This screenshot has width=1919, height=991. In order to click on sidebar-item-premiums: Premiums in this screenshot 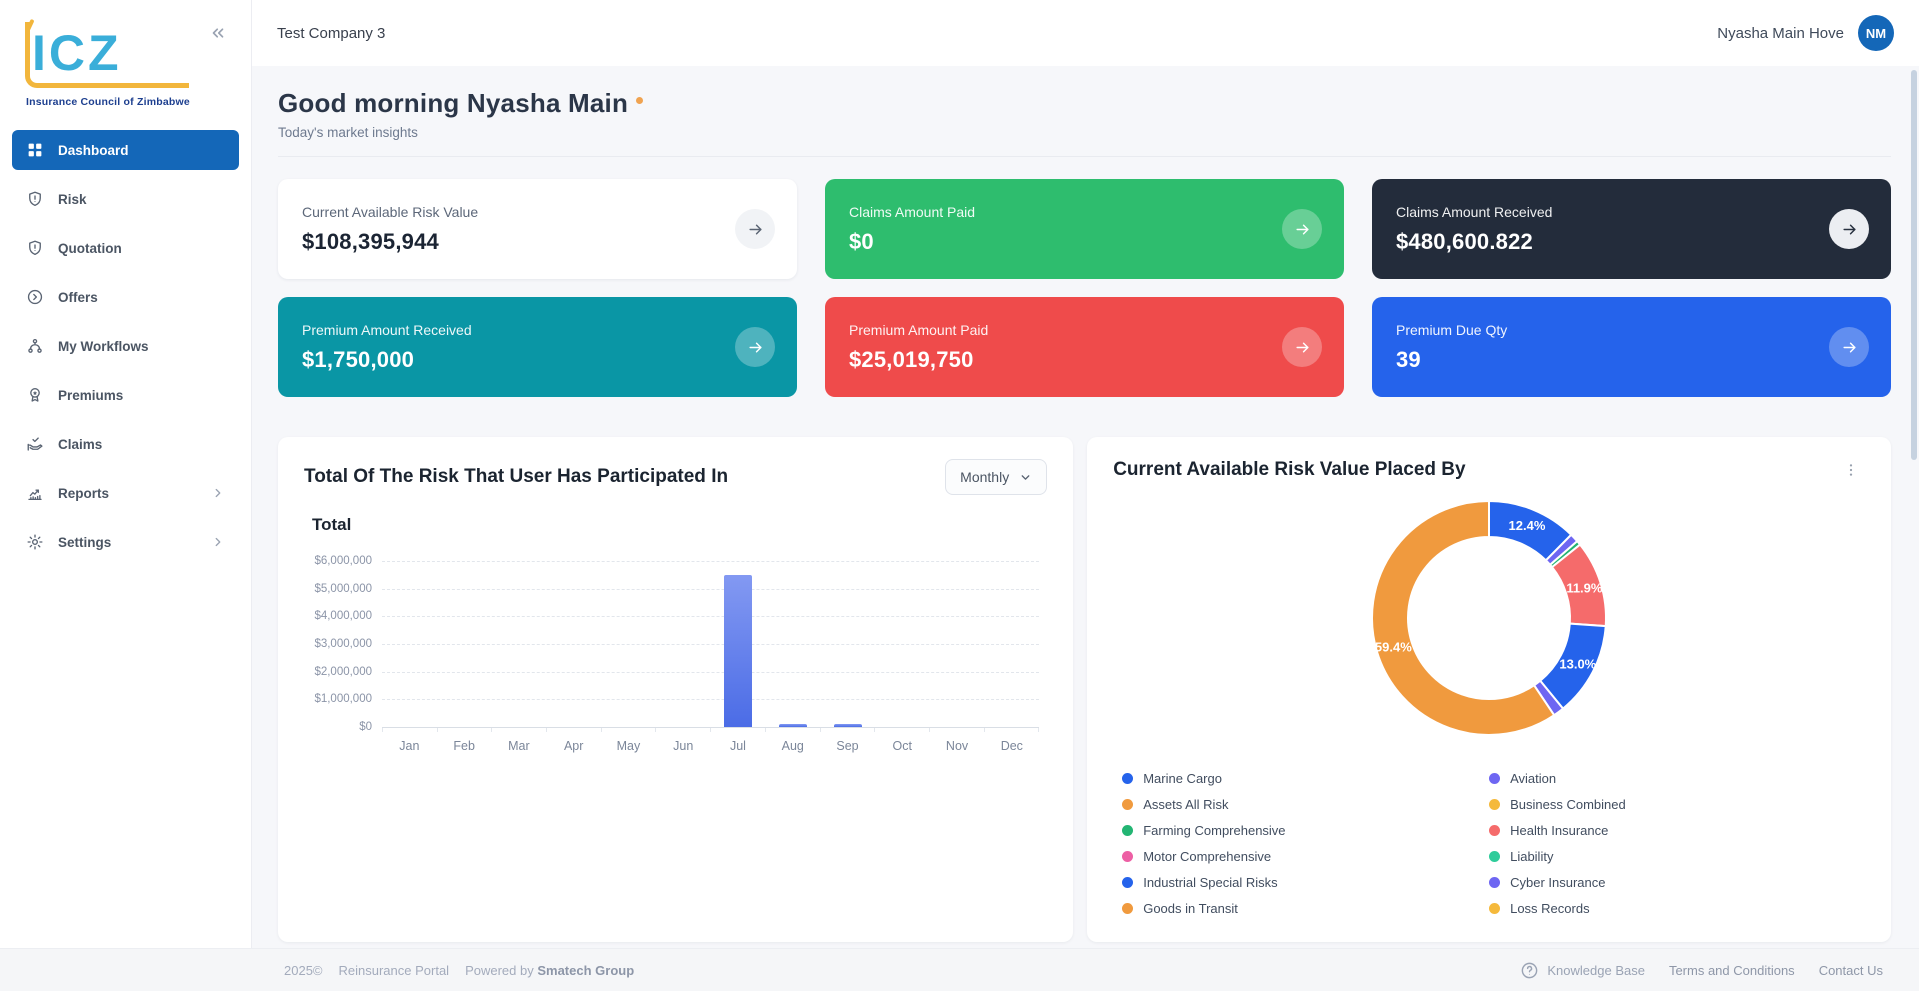, I will do `click(125, 395)`.